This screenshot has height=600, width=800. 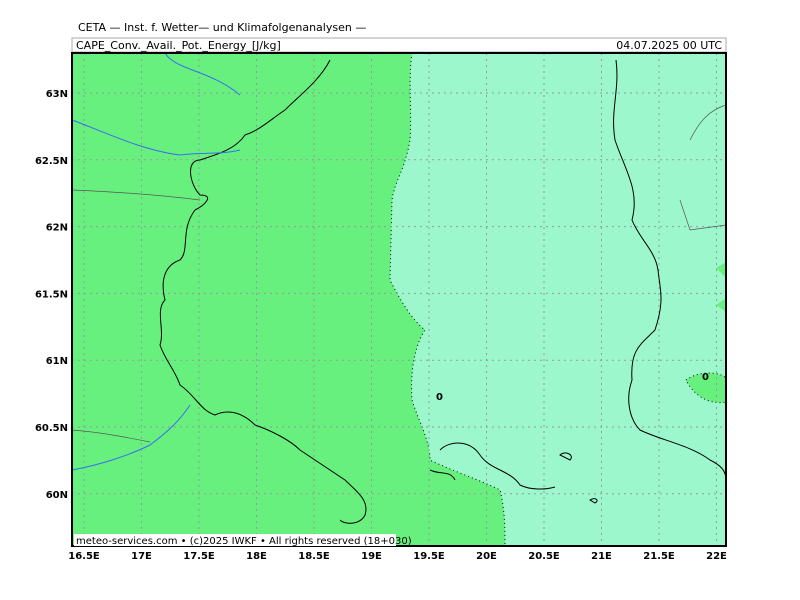 I want to click on x-tick-label: 18.5E, so click(x=314, y=556).